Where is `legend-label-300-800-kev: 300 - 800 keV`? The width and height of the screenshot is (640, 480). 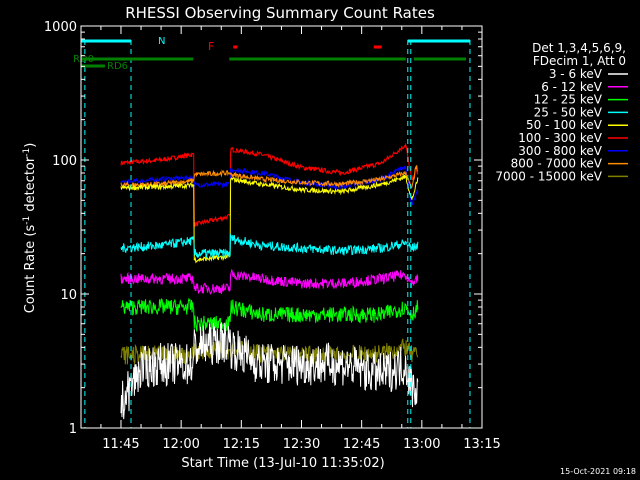 legend-label-300-800-kev: 300 - 800 keV is located at coordinates (560, 151).